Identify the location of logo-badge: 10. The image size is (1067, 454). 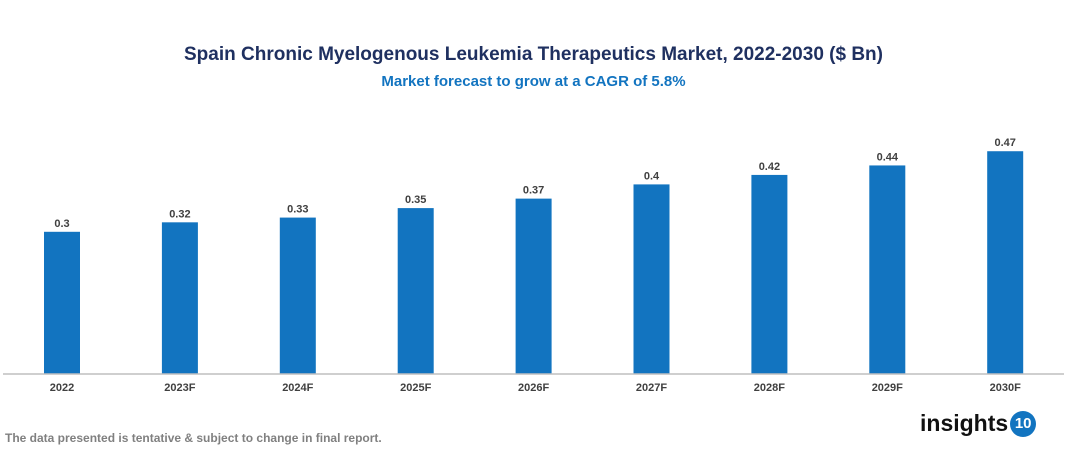
(1023, 423).